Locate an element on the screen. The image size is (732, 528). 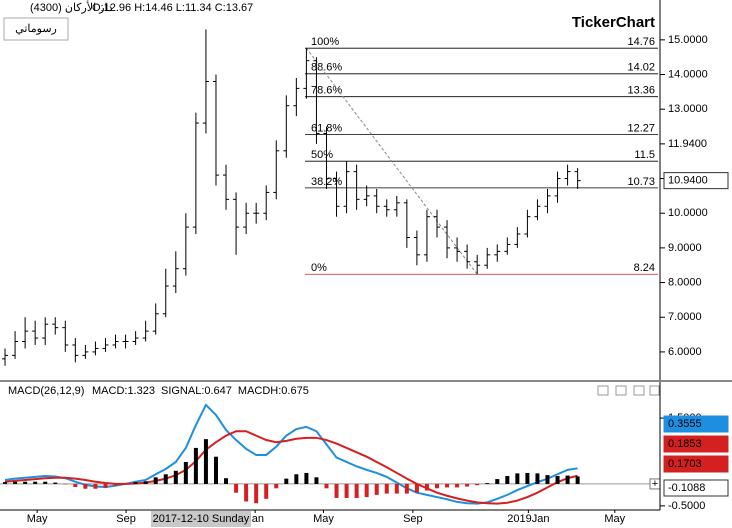
y-tick-label: 14.0000 is located at coordinates (688, 74).